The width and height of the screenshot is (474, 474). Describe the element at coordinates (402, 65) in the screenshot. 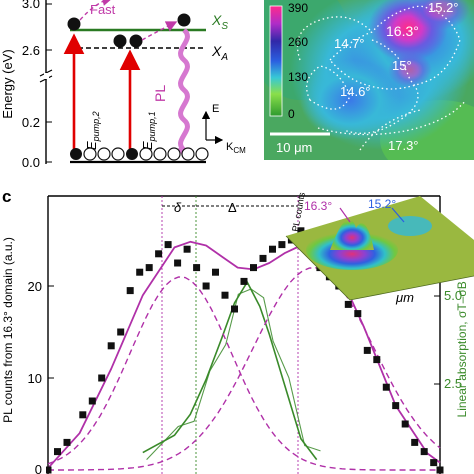

I see `domain-label-15: 15°` at that location.